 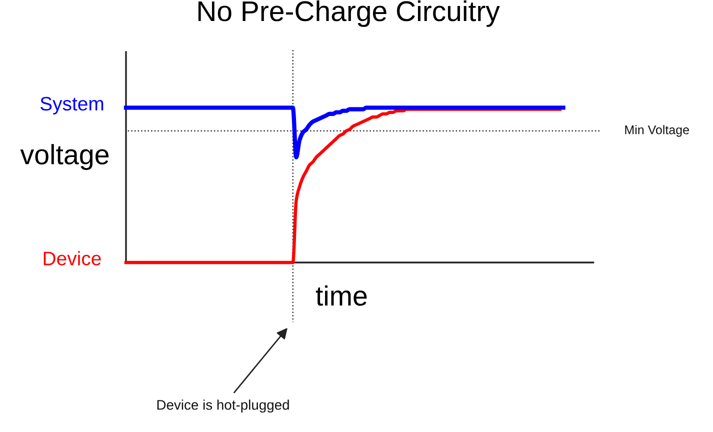 What do you see at coordinates (64, 157) in the screenshot?
I see `y-axis-title: voltage` at bounding box center [64, 157].